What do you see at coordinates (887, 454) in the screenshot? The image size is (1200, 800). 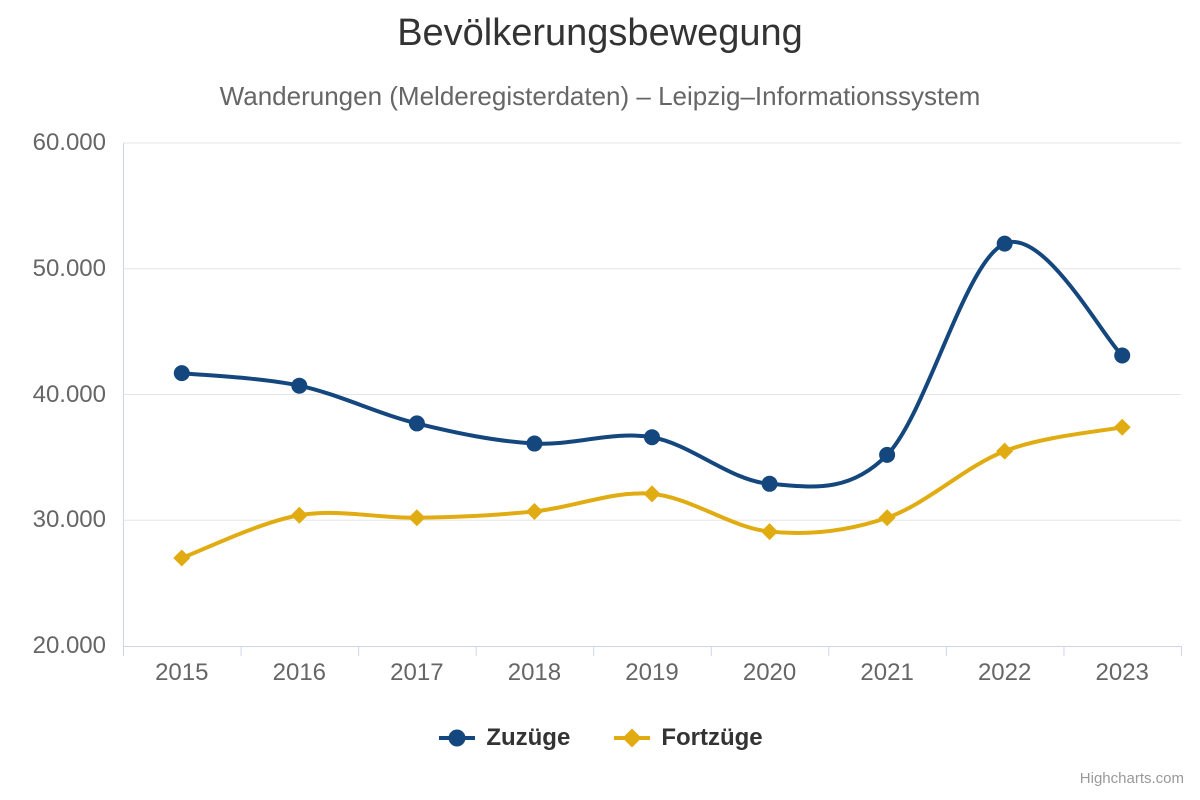 I see `data-point-Zuzüge-2021` at bounding box center [887, 454].